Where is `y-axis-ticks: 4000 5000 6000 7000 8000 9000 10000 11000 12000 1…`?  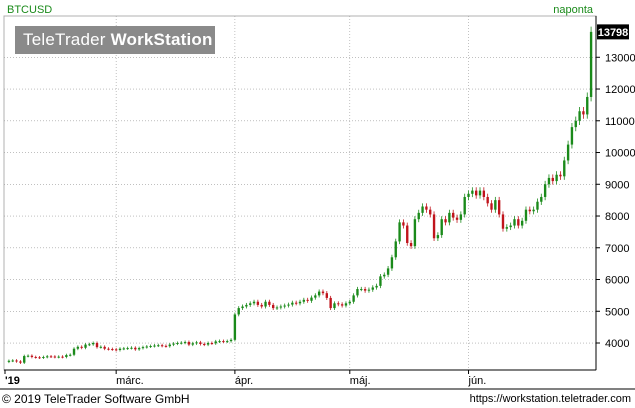 y-axis-ticks: 4000 5000 6000 7000 8000 9000 10000 11000 12000 1… is located at coordinates (615, 201).